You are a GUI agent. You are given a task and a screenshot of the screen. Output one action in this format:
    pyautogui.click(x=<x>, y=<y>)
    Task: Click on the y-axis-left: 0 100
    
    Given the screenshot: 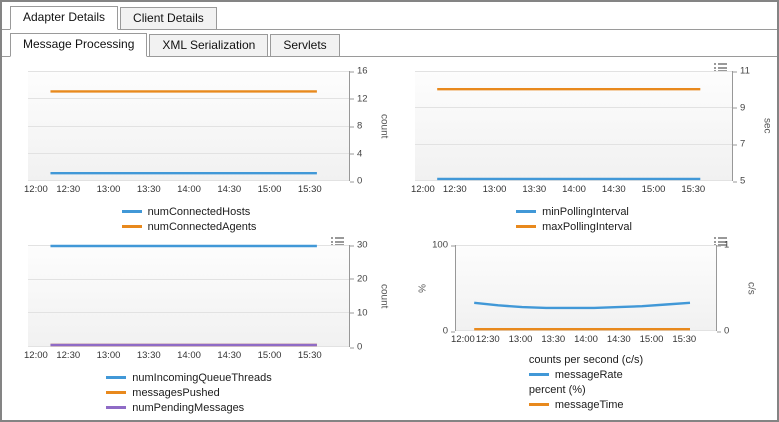 What is the action you would take?
    pyautogui.click(x=442, y=288)
    